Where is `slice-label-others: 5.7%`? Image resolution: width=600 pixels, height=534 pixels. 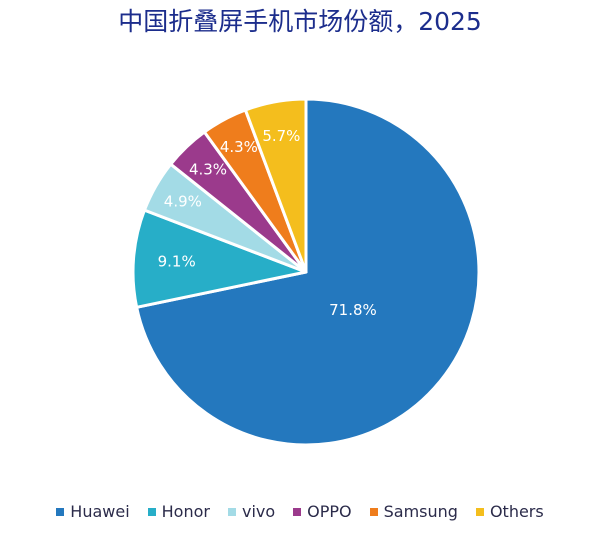 slice-label-others: 5.7% is located at coordinates (281, 136).